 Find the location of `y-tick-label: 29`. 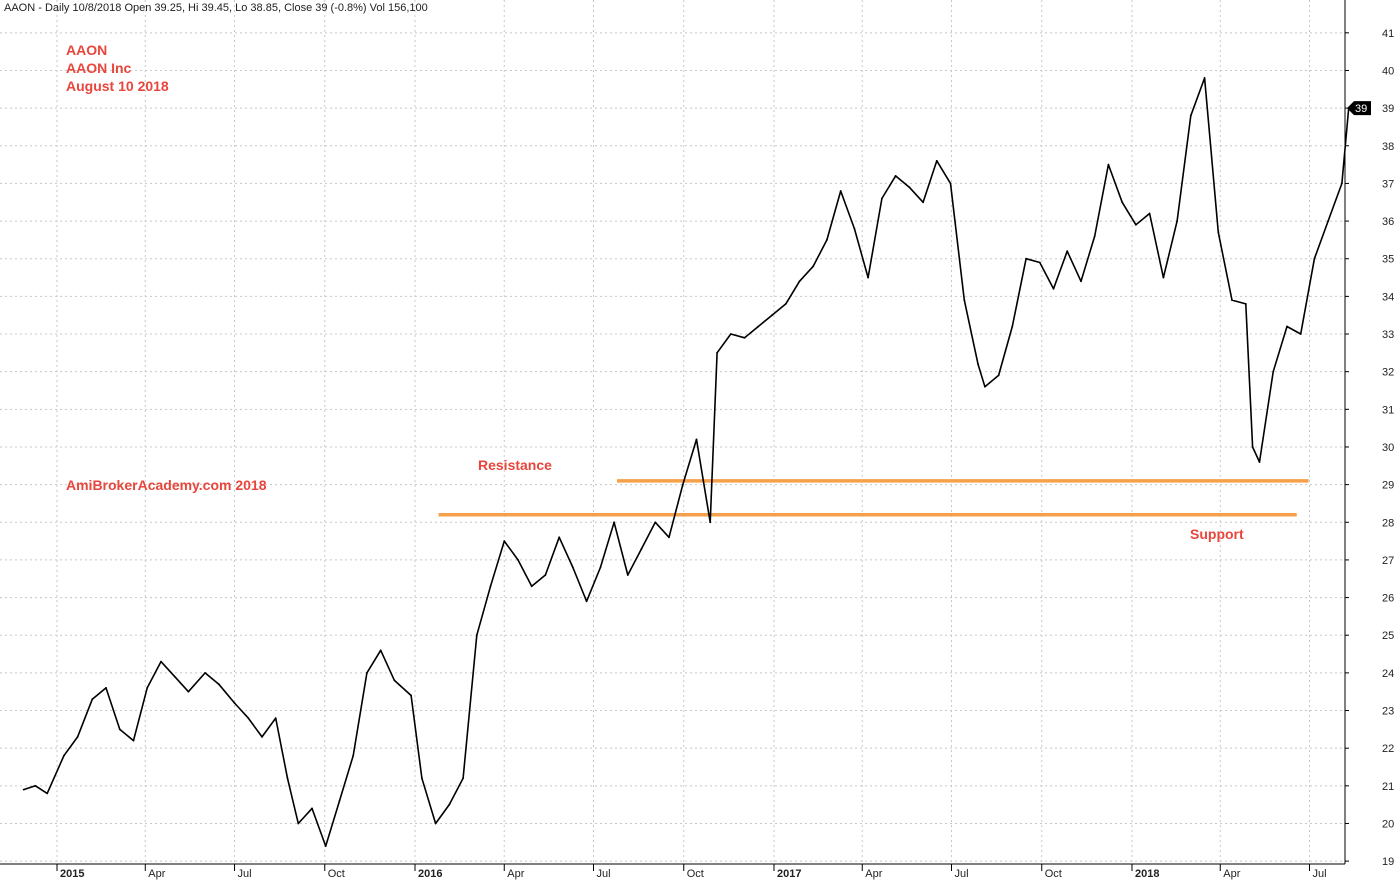

y-tick-label: 29 is located at coordinates (1388, 486).